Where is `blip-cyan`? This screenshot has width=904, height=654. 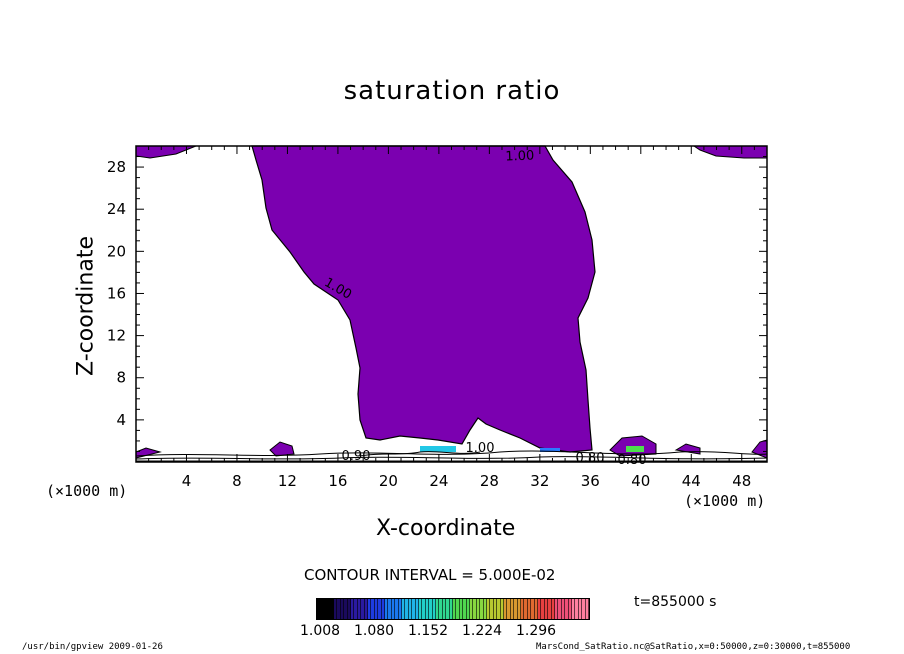 blip-cyan is located at coordinates (438, 449).